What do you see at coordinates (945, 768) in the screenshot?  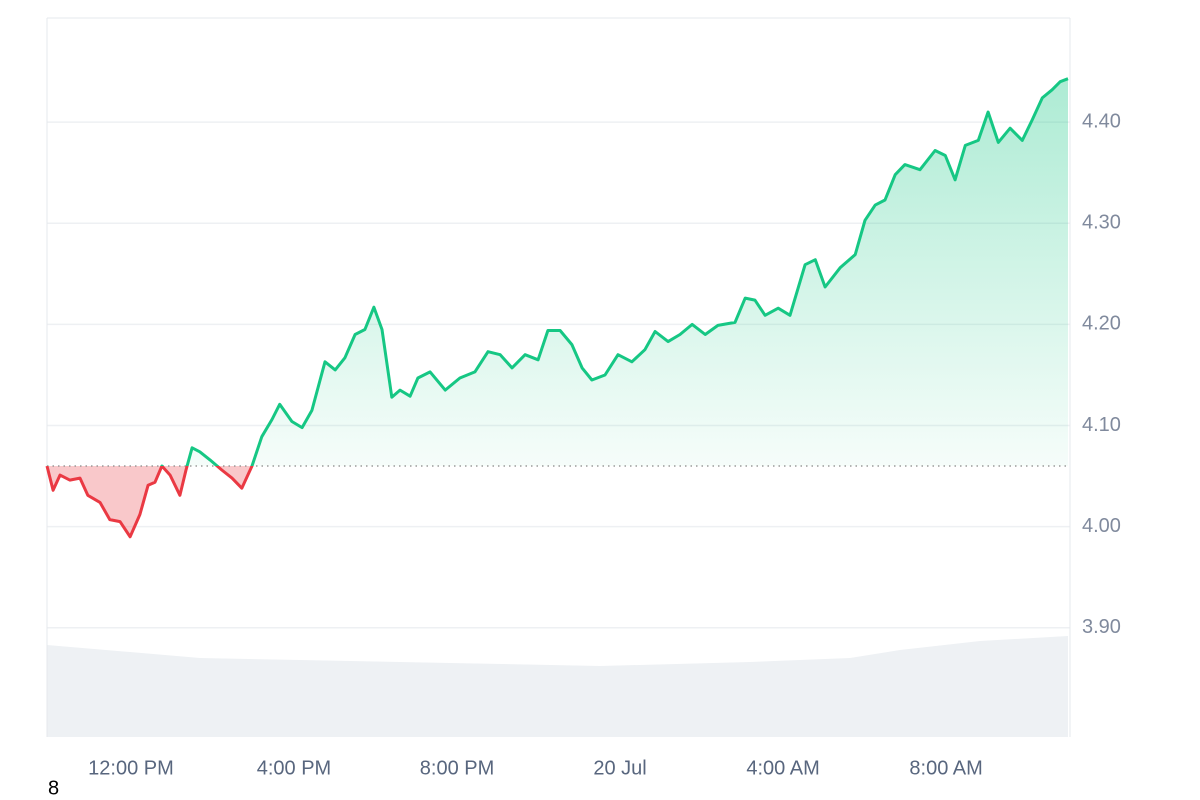 I see `x-tick-label: 8:00 AM` at bounding box center [945, 768].